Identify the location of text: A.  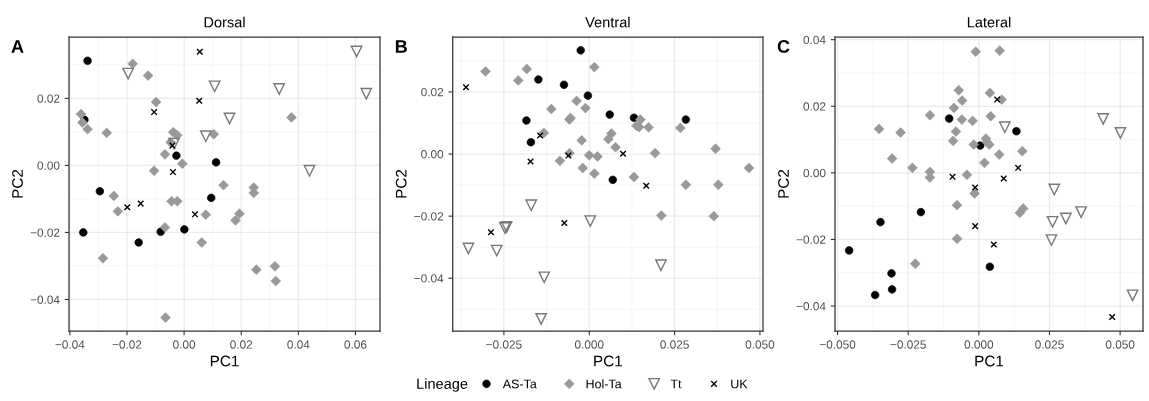
(17, 46).